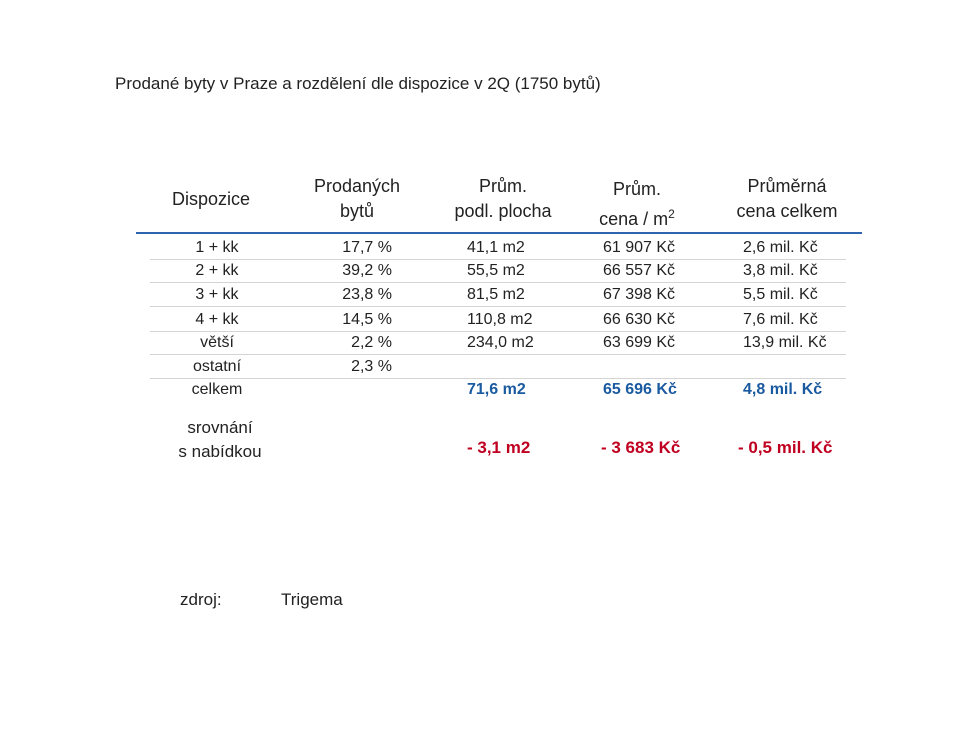 The height and width of the screenshot is (732, 976). I want to click on row-cena-celkem: 2,6 mil. Kč, so click(780, 247).